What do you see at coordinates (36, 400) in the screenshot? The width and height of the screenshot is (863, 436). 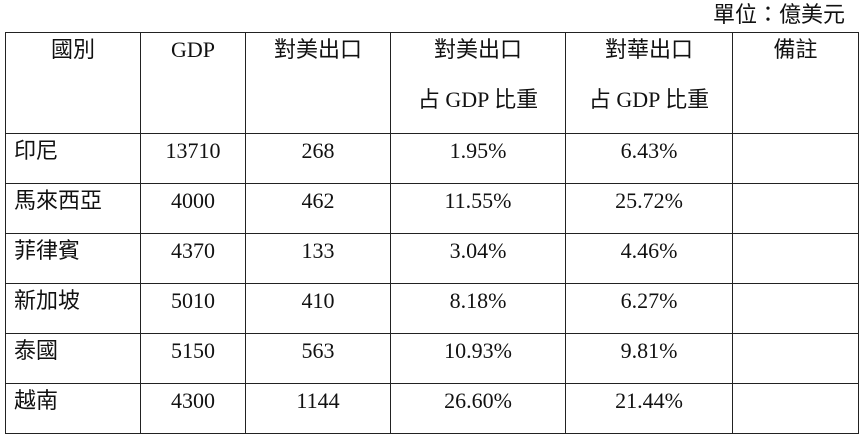 I see `country-name: 越南` at bounding box center [36, 400].